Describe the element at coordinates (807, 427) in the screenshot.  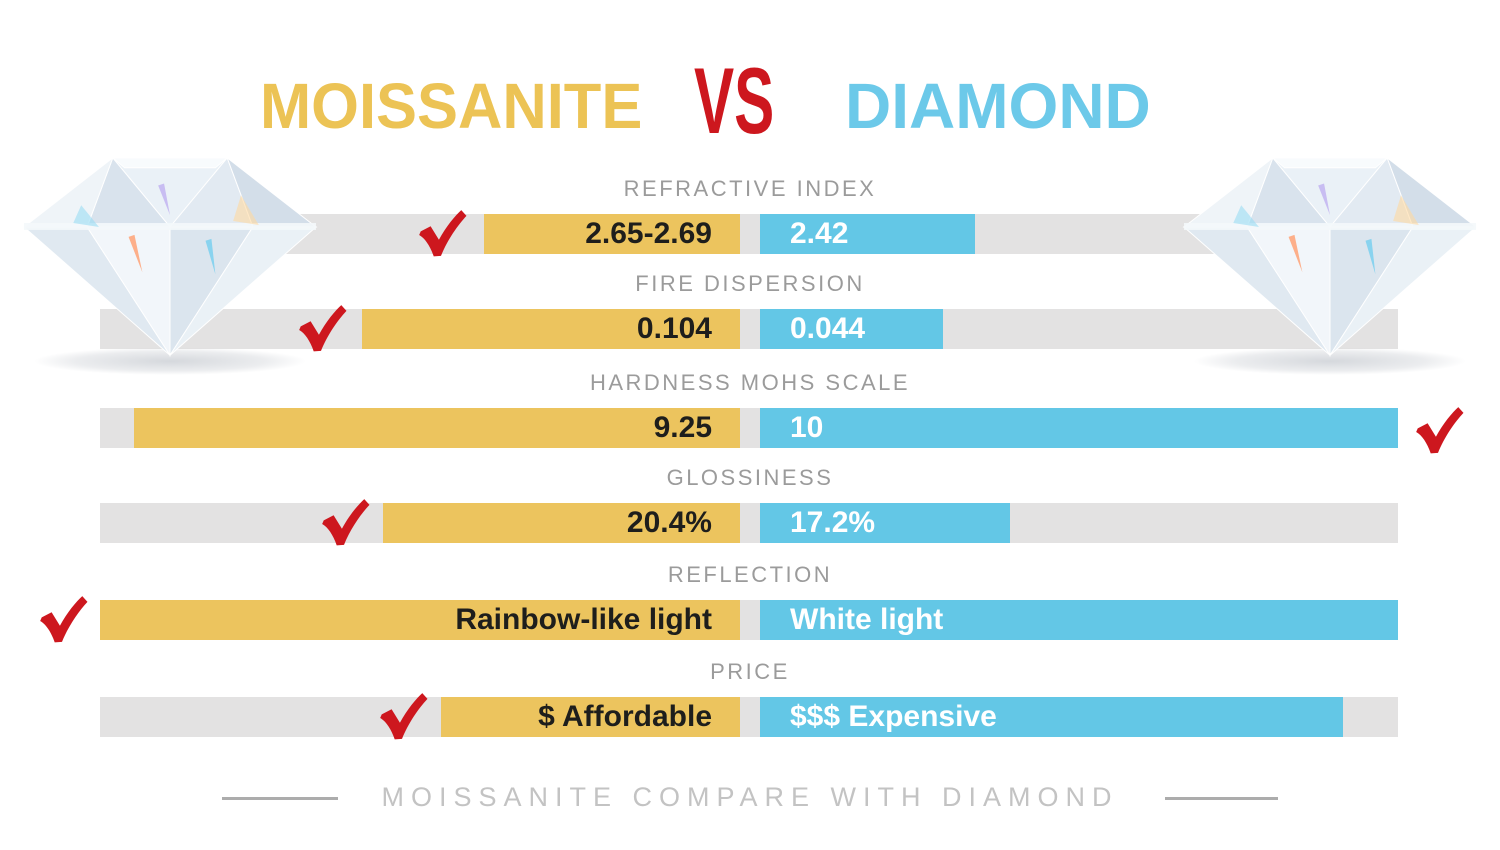
I see `diamond-value: 10` at that location.